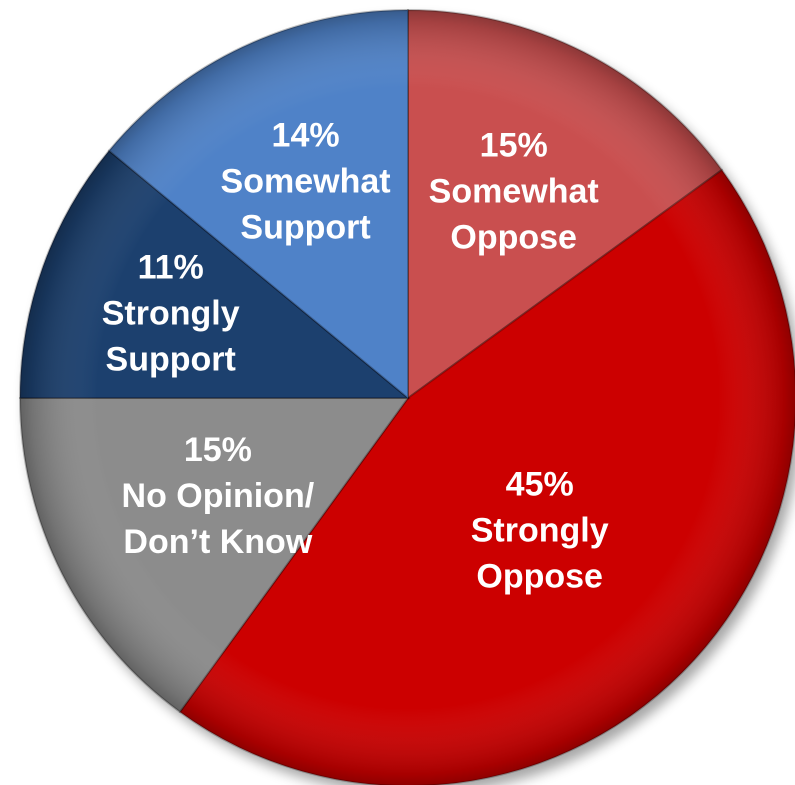 The image size is (795, 785). I want to click on slice-category-label: Don’t Know, so click(217, 542).